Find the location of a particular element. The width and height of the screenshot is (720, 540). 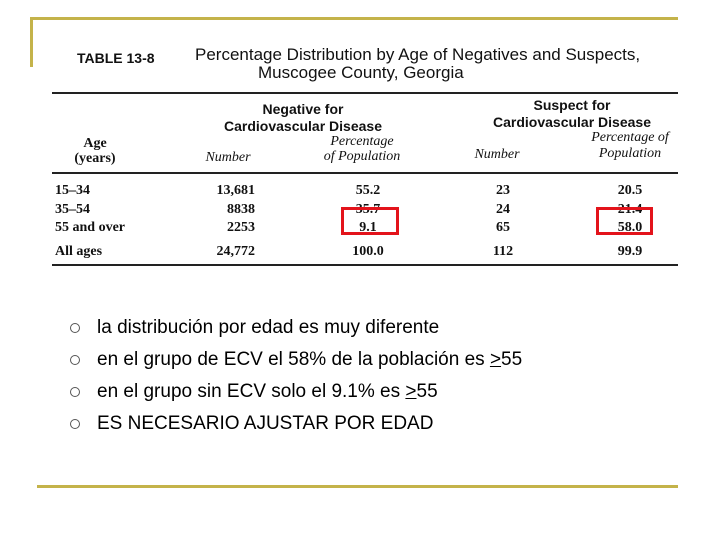

age-cell: 15–34 is located at coordinates (72, 190).